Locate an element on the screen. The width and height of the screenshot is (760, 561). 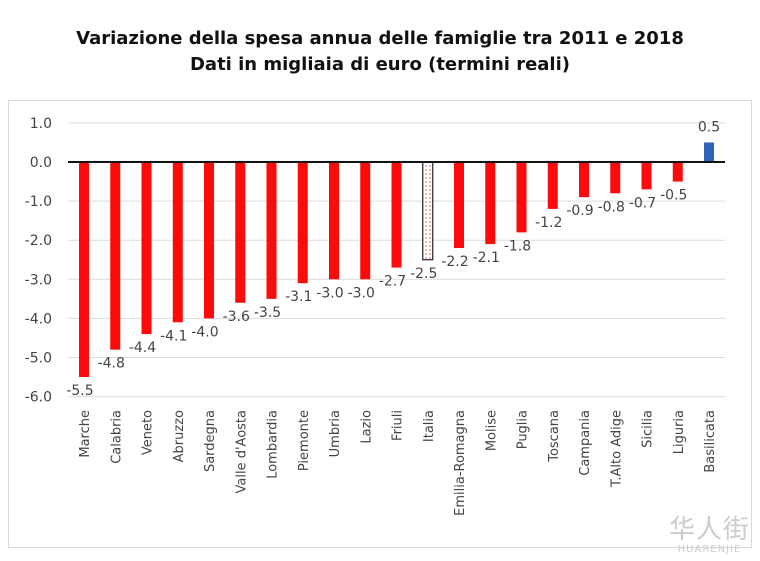
data-label: -2.7 is located at coordinates (392, 282).